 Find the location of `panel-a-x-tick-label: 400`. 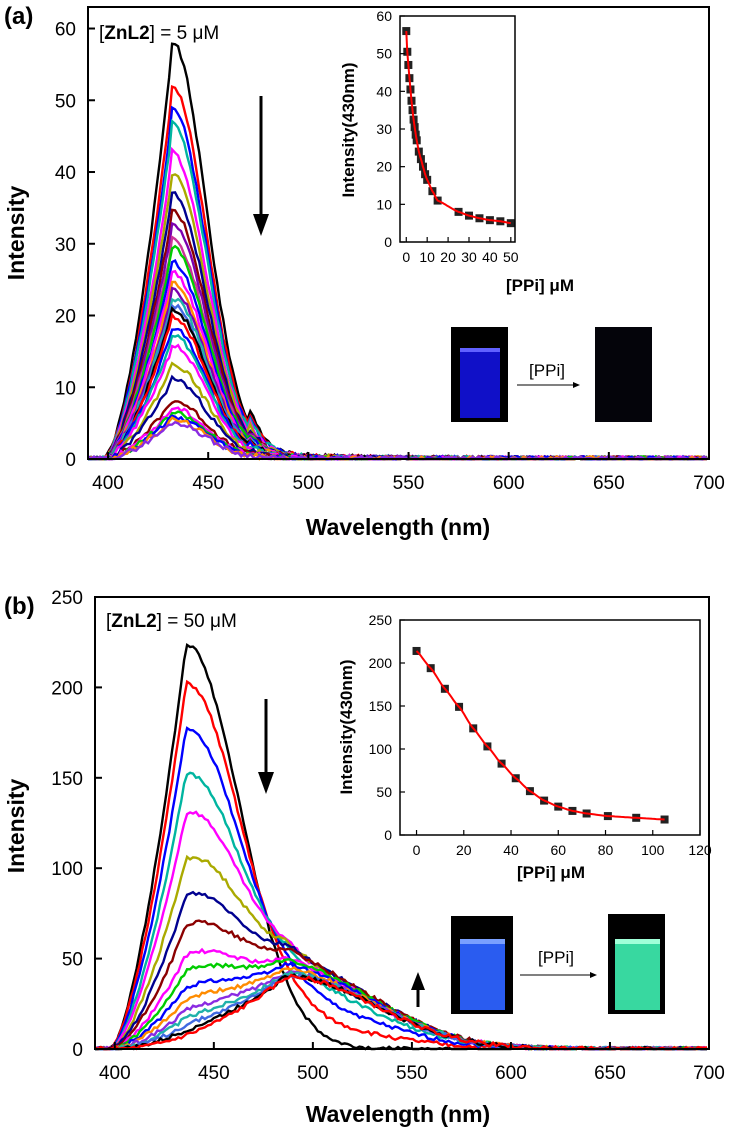

panel-a-x-tick-label: 400 is located at coordinates (108, 483).